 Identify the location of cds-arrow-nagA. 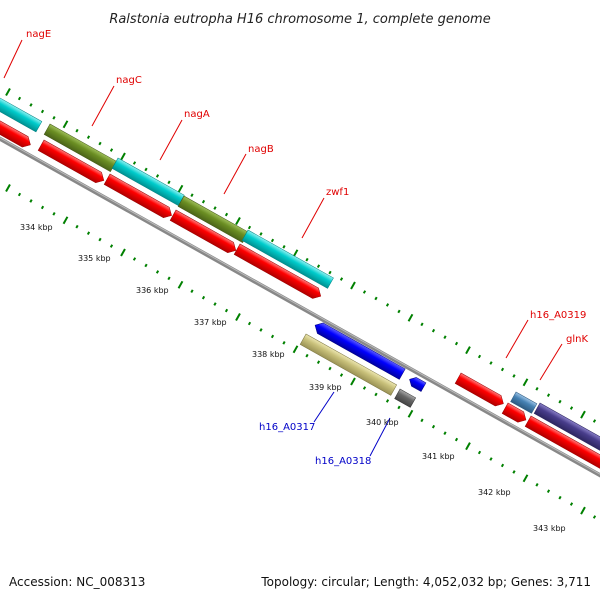
(138, 197).